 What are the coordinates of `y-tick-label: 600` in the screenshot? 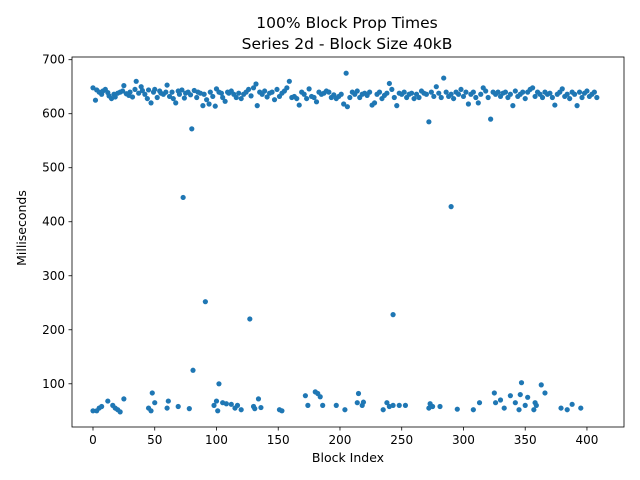 It's located at (53, 114).